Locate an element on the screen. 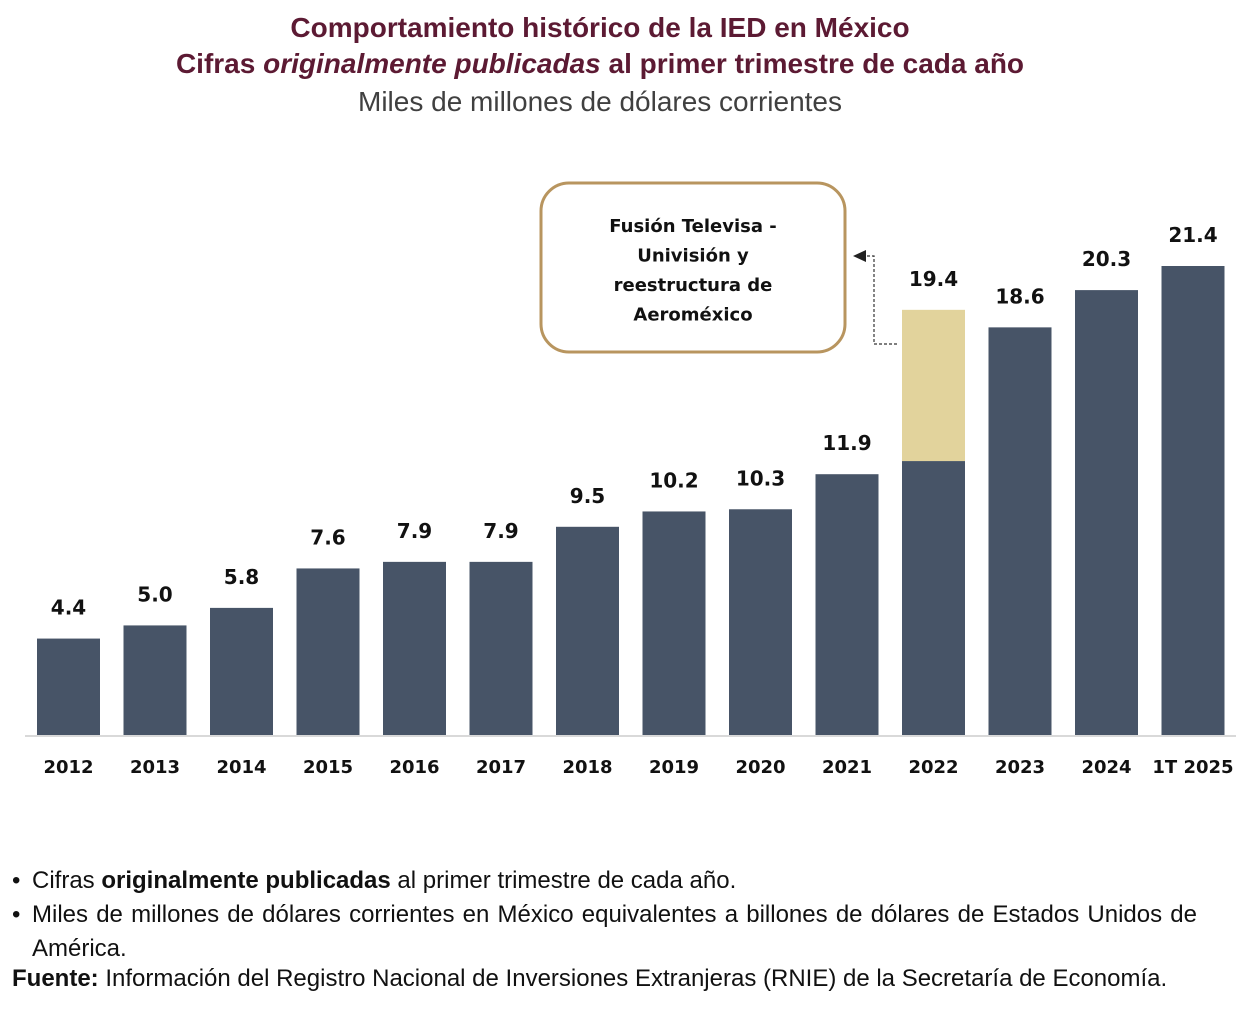 The width and height of the screenshot is (1244, 1030). x-tick-2013: 2013 is located at coordinates (155, 767).